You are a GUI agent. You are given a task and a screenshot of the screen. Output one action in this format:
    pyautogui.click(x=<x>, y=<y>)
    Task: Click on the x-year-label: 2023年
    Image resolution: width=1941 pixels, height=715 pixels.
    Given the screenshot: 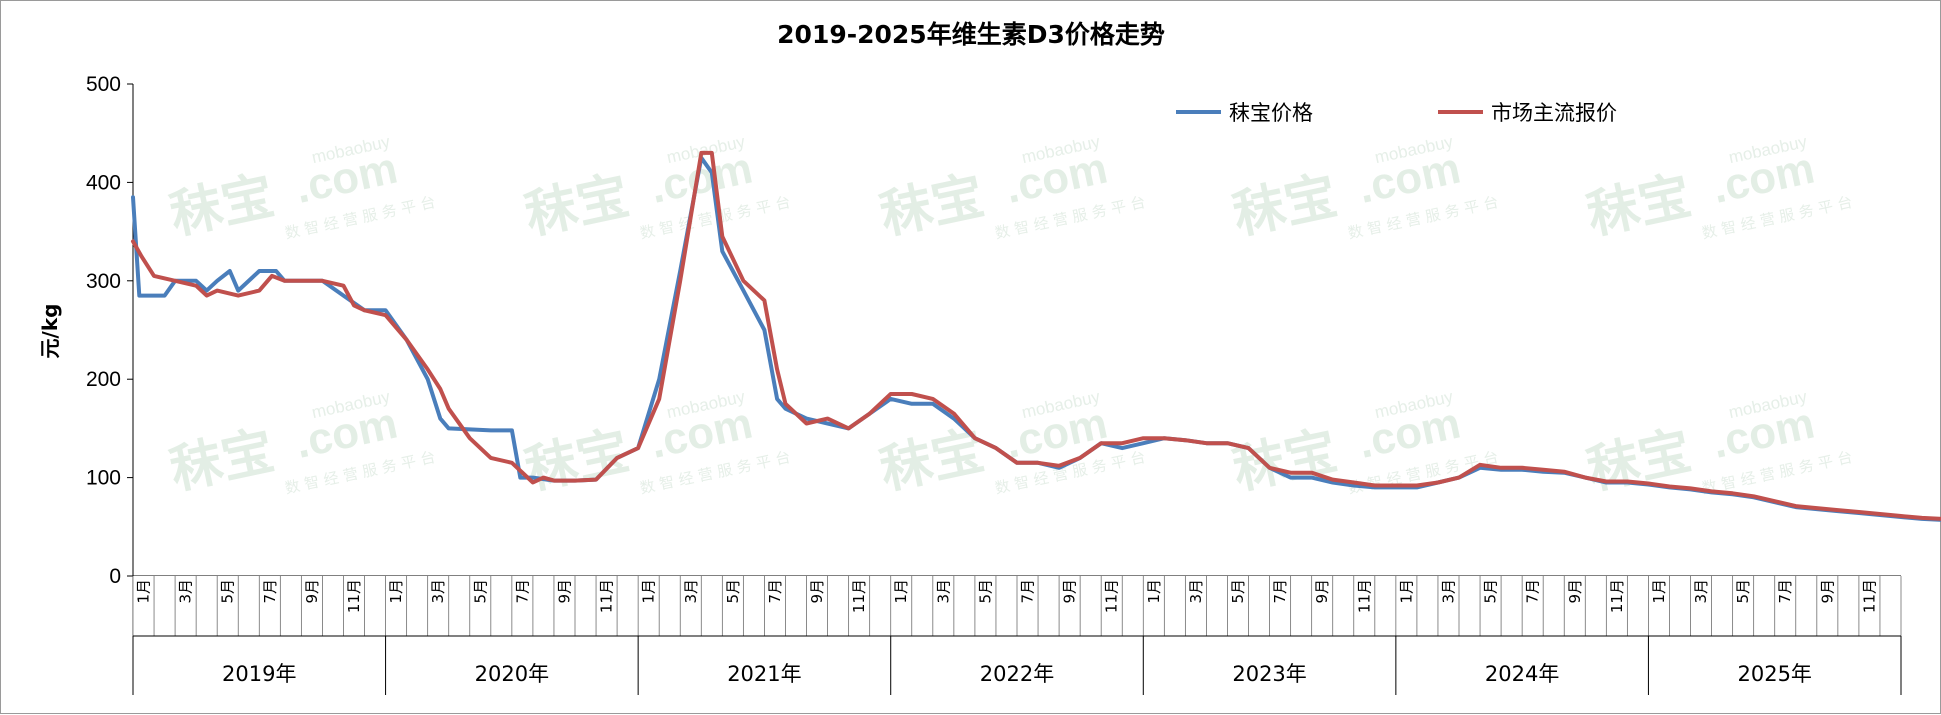 What is the action you would take?
    pyautogui.click(x=1269, y=674)
    